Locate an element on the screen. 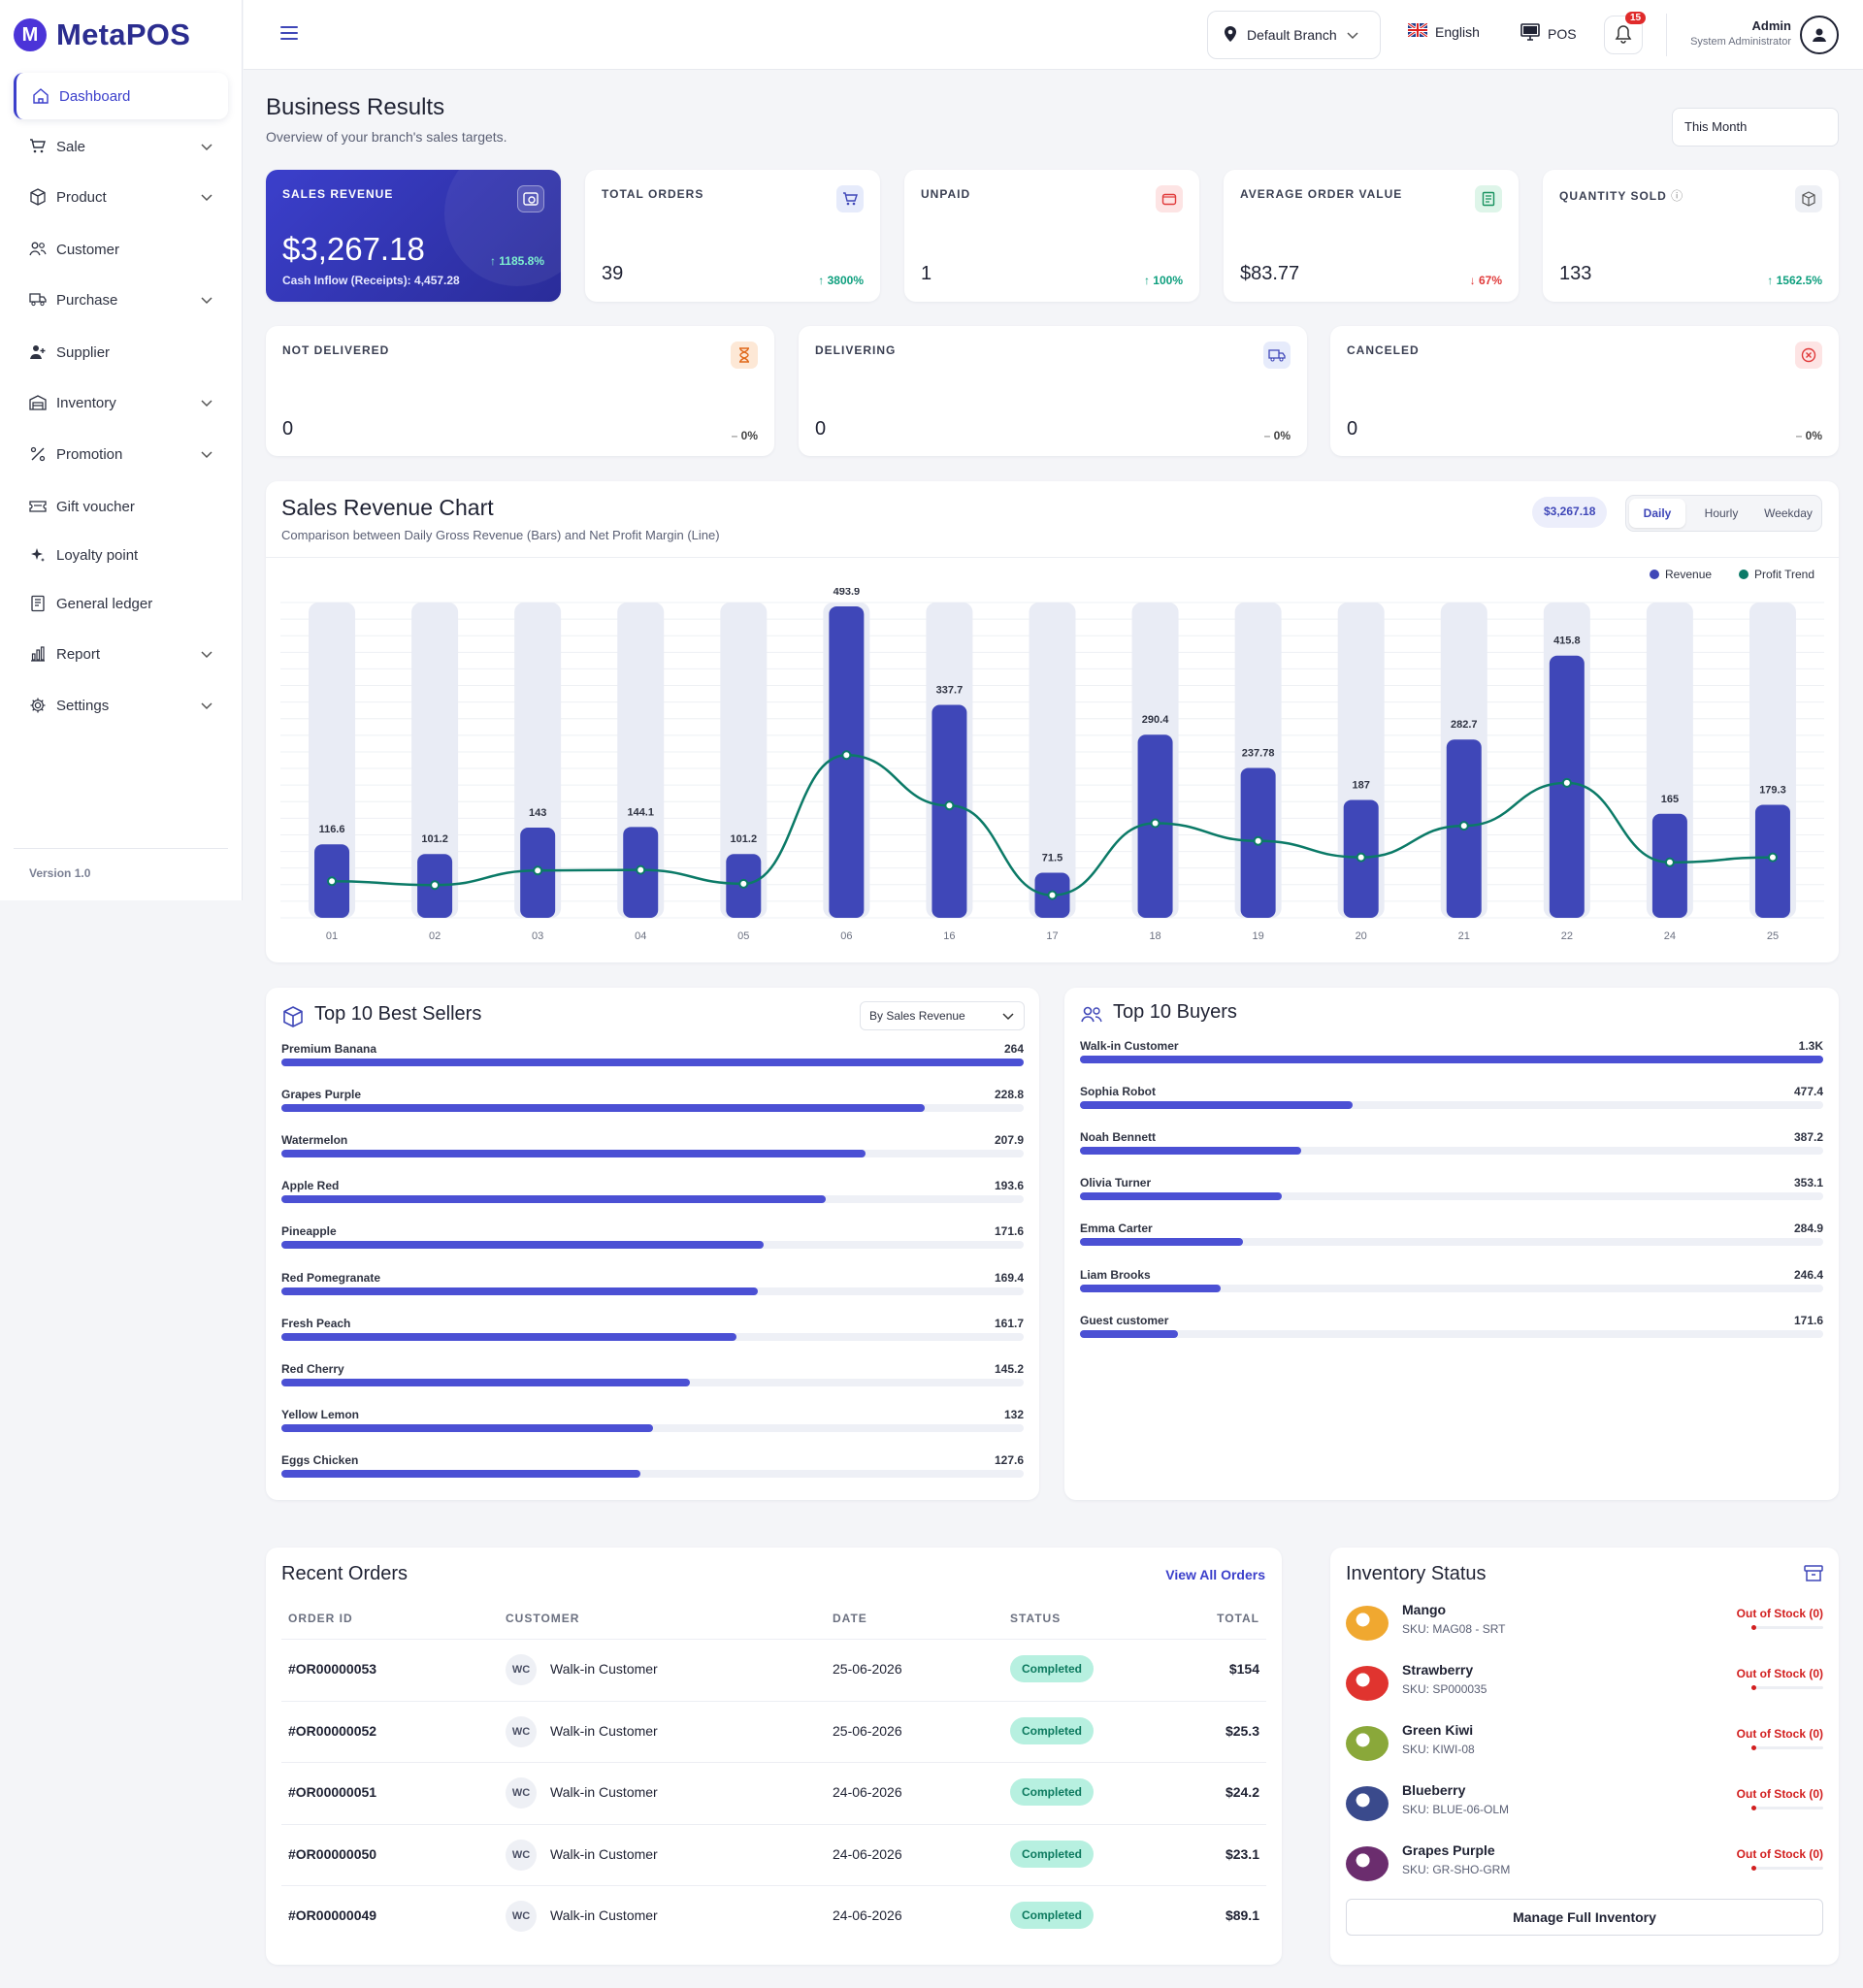 This screenshot has width=1863, height=1988. ranking-row: Yellow Lemon 132 is located at coordinates (652, 1427).